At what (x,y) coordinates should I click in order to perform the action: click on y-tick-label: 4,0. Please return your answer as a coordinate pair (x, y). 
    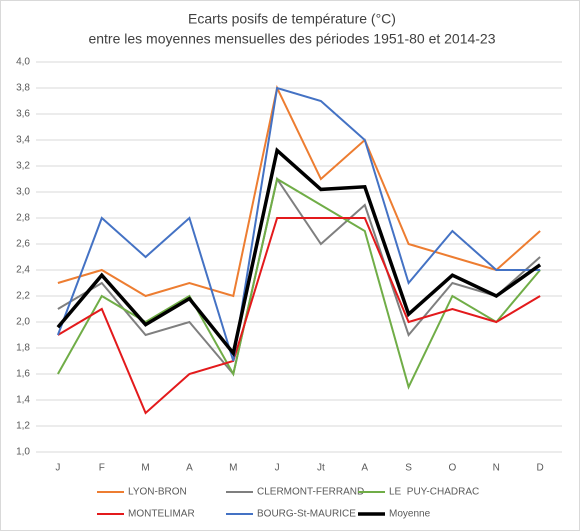
    Looking at the image, I should click on (23, 62).